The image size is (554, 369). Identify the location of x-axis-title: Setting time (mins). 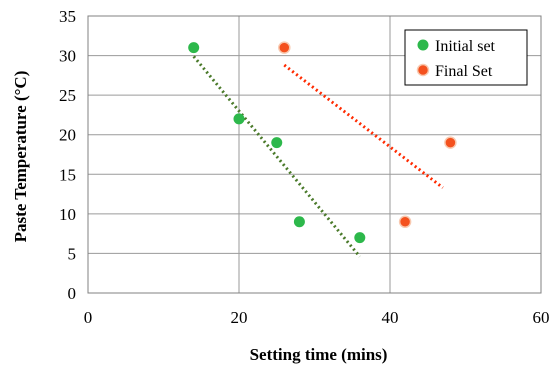
(319, 354).